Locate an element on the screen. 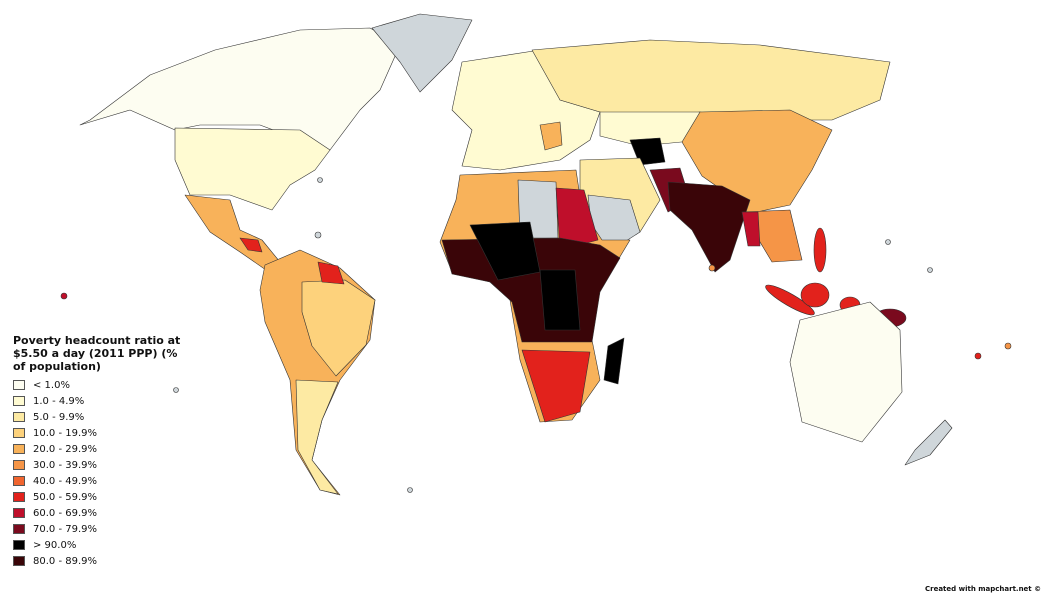 The image size is (1043, 610). legend-label: 20.0 - 29.9% is located at coordinates (65, 449).